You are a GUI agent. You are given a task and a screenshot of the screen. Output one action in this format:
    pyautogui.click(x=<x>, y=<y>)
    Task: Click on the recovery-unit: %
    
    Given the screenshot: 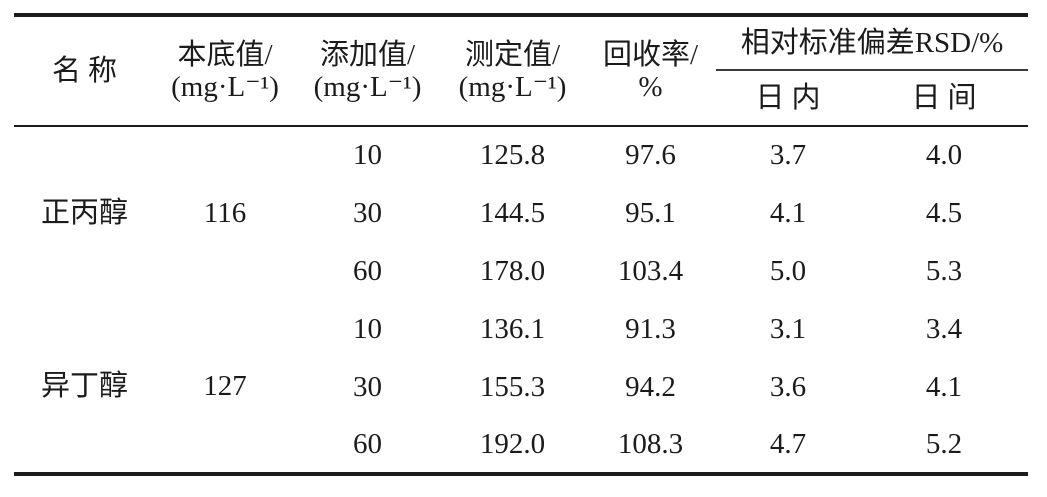 What is the action you would take?
    pyautogui.click(x=650, y=87)
    